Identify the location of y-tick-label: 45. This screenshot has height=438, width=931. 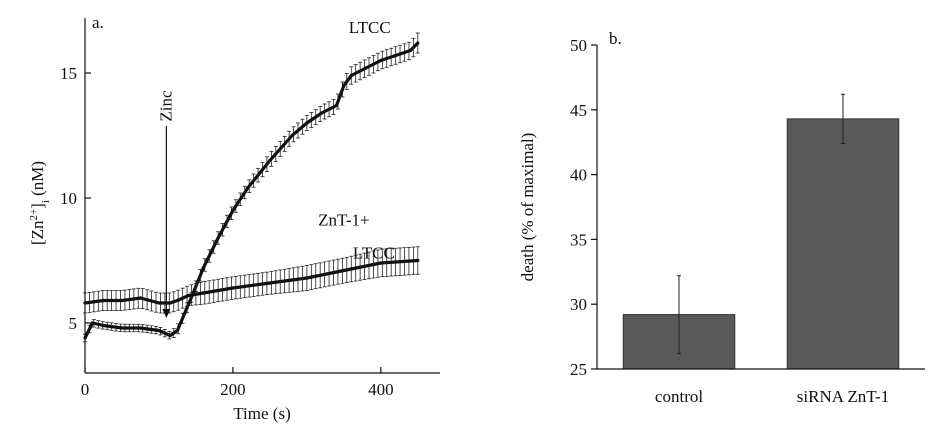
(578, 110).